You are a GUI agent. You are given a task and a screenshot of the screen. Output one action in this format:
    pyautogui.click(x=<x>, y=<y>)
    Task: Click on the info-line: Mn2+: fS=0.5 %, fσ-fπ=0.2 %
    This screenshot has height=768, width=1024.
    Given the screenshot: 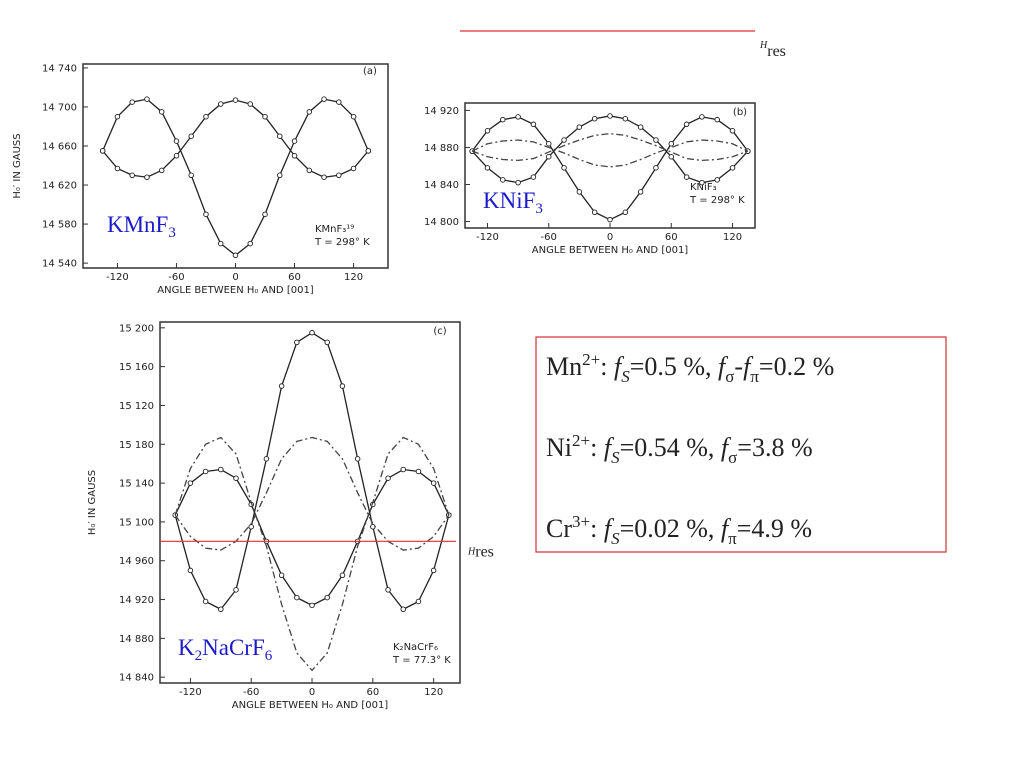 What is the action you would take?
    pyautogui.click(x=690, y=368)
    